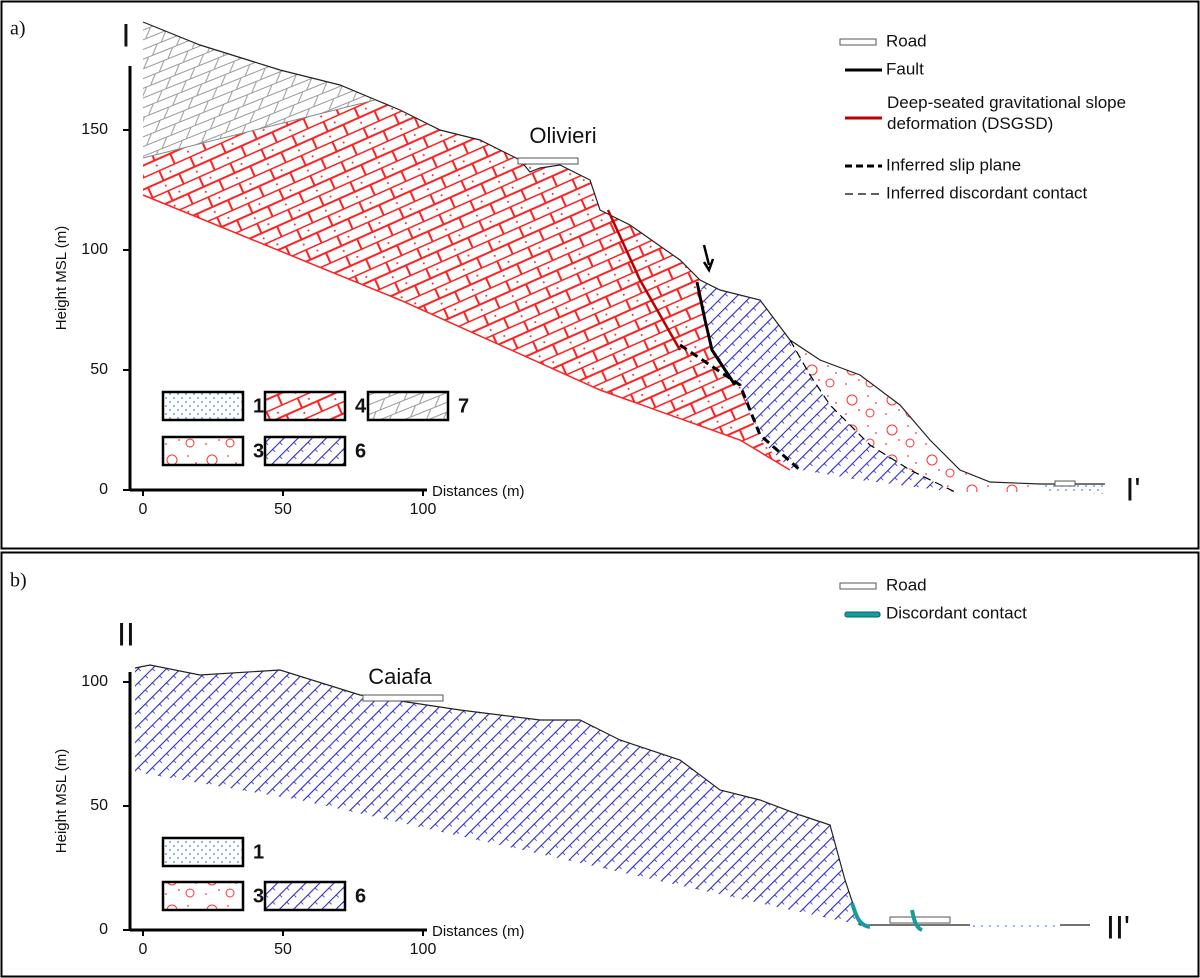  Describe the element at coordinates (956, 612) in the screenshot. I see `legend-label: Discordant contact` at that location.